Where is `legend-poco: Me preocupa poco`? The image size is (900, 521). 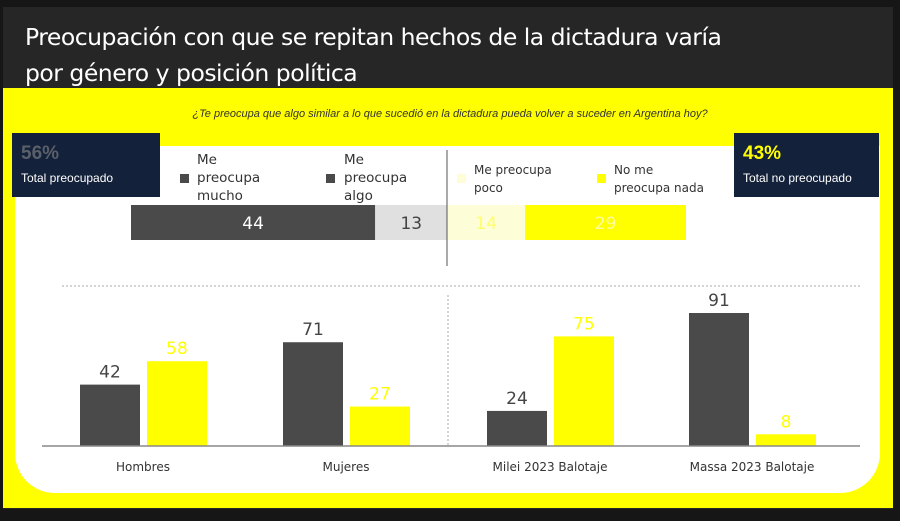 legend-poco: Me preocupa poco is located at coordinates (513, 179).